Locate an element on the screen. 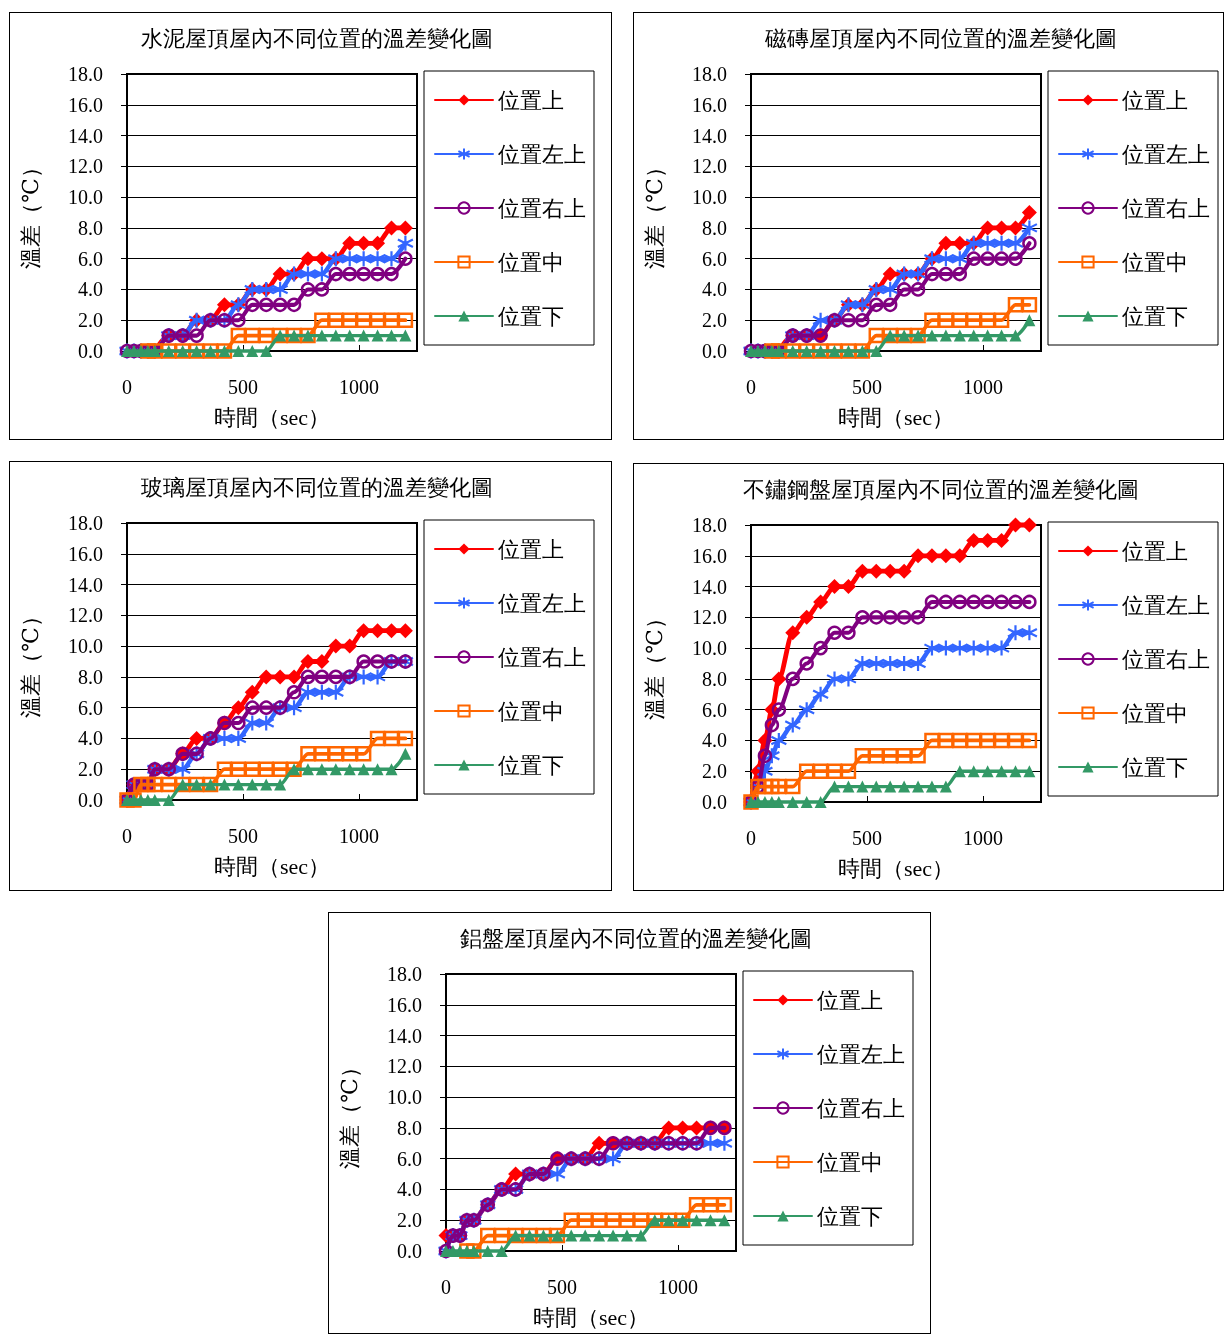  chart-title: 水泥屋頂屋內不同位置的溫差變化圖 is located at coordinates (317, 38).